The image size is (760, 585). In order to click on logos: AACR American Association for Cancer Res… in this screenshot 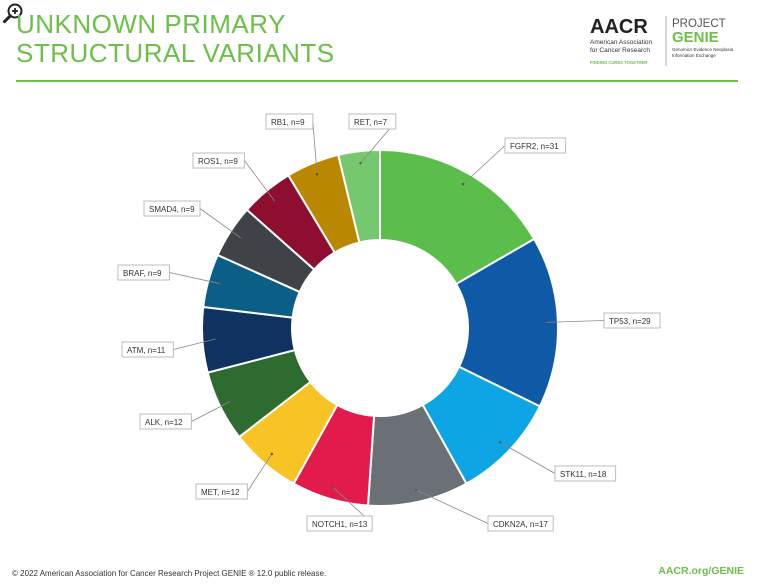, I will do `click(662, 41)`.